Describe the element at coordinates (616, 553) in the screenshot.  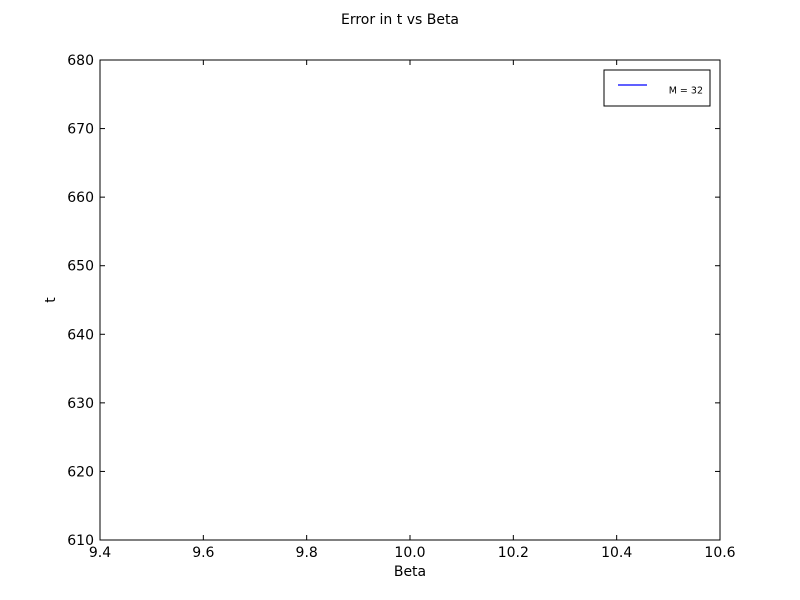
I see `x-tick-label: 10.4` at that location.